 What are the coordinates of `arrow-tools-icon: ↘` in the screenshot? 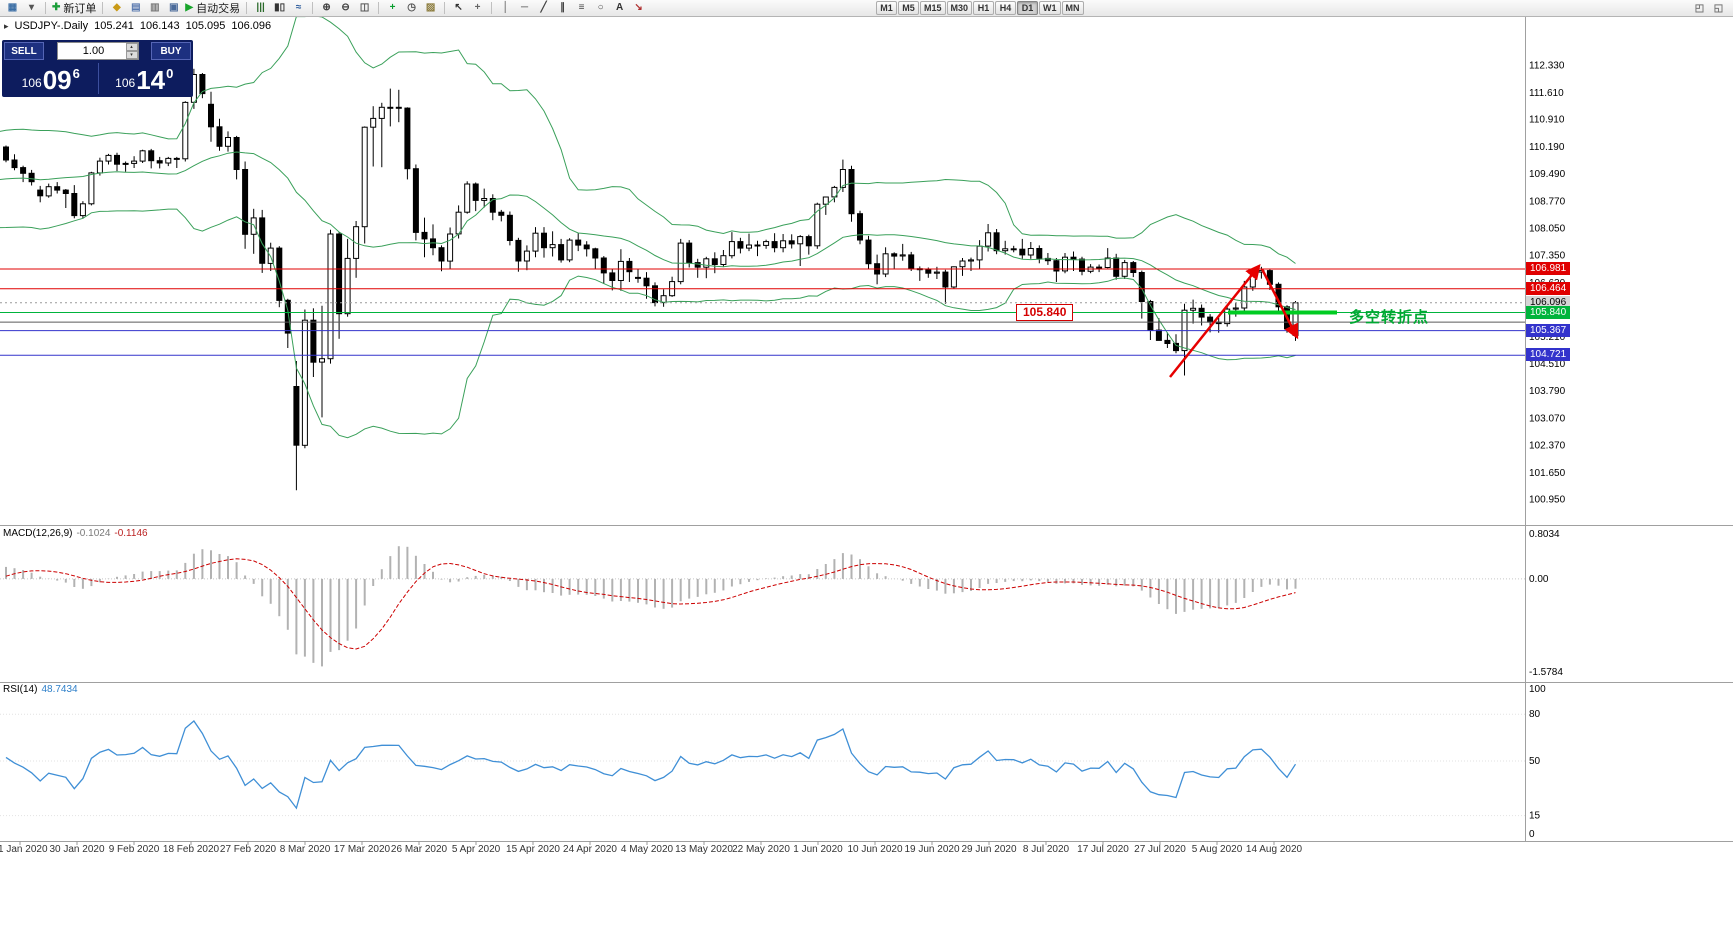 It's located at (638, 7).